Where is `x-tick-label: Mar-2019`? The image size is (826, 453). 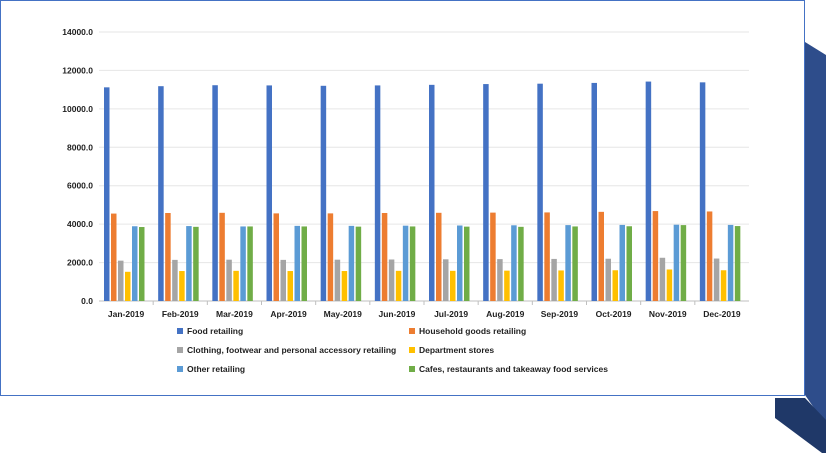 x-tick-label: Mar-2019 is located at coordinates (234, 314).